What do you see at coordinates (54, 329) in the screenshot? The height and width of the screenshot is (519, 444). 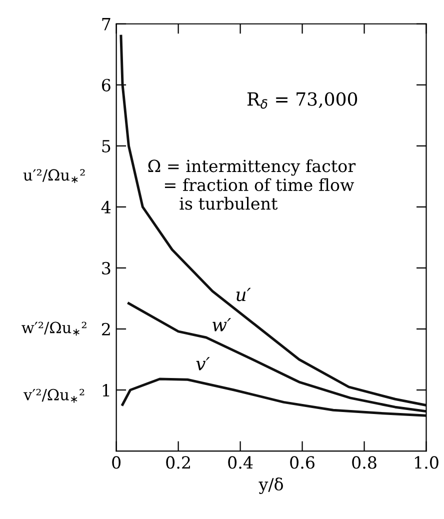 I see `text: w′²/Ωu$_{∗}$²` at bounding box center [54, 329].